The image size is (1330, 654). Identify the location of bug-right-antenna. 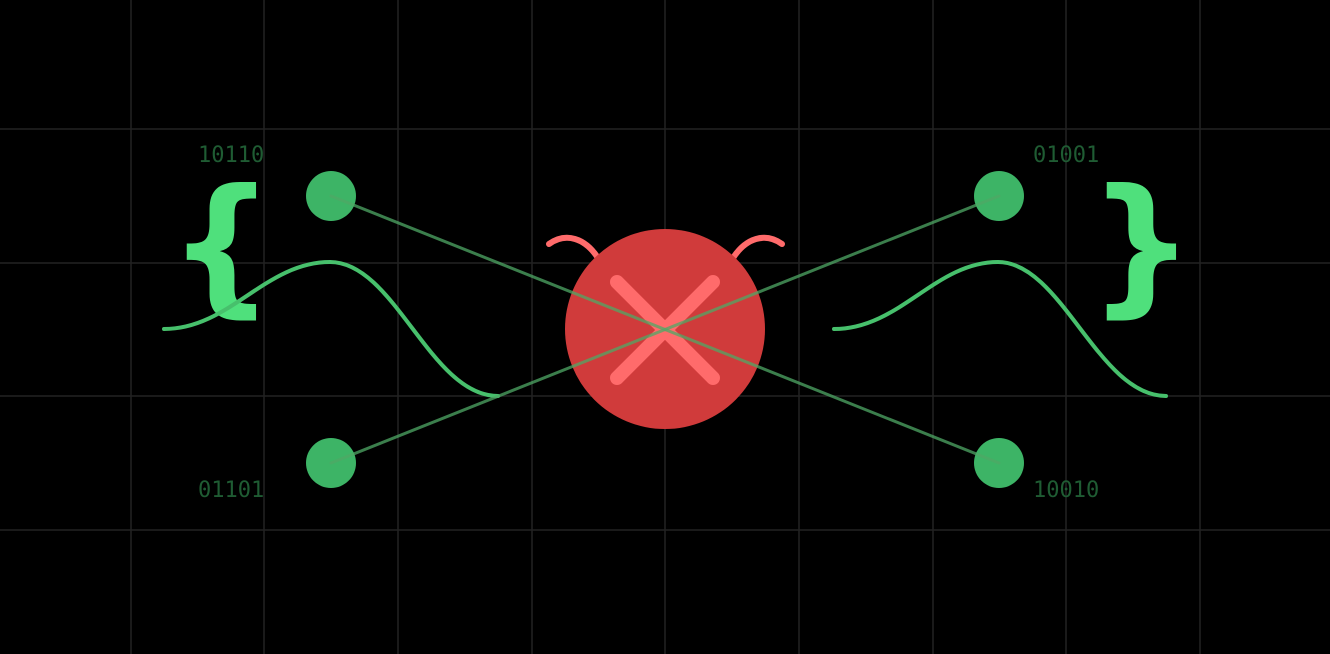
(757, 247).